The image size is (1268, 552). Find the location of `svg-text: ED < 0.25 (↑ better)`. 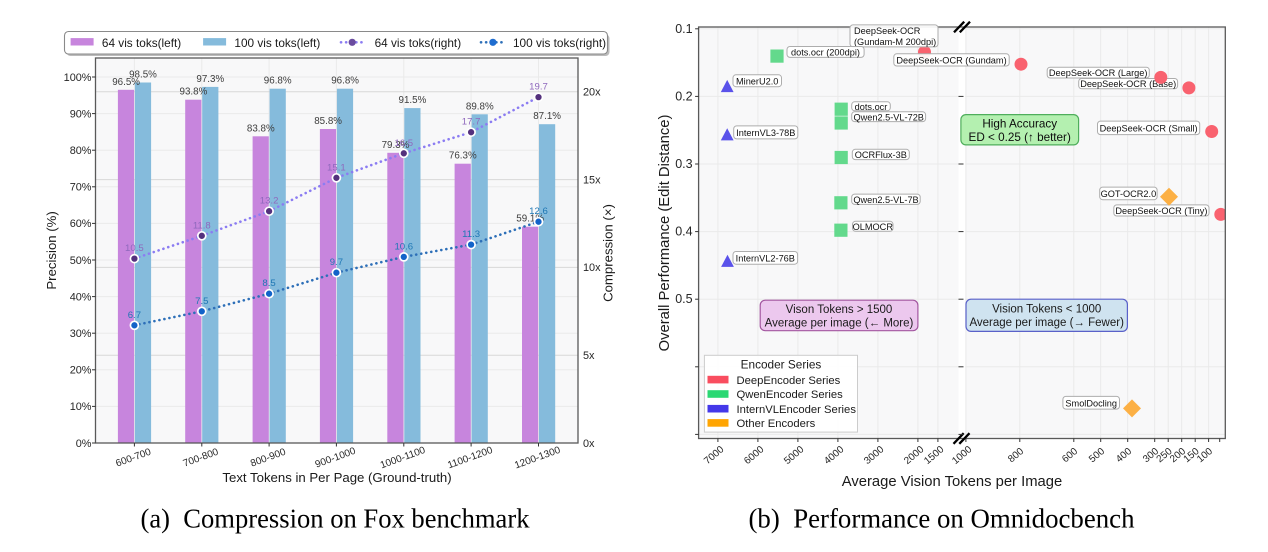

svg-text: ED < 0.25 (↑ better) is located at coordinates (1020, 137).